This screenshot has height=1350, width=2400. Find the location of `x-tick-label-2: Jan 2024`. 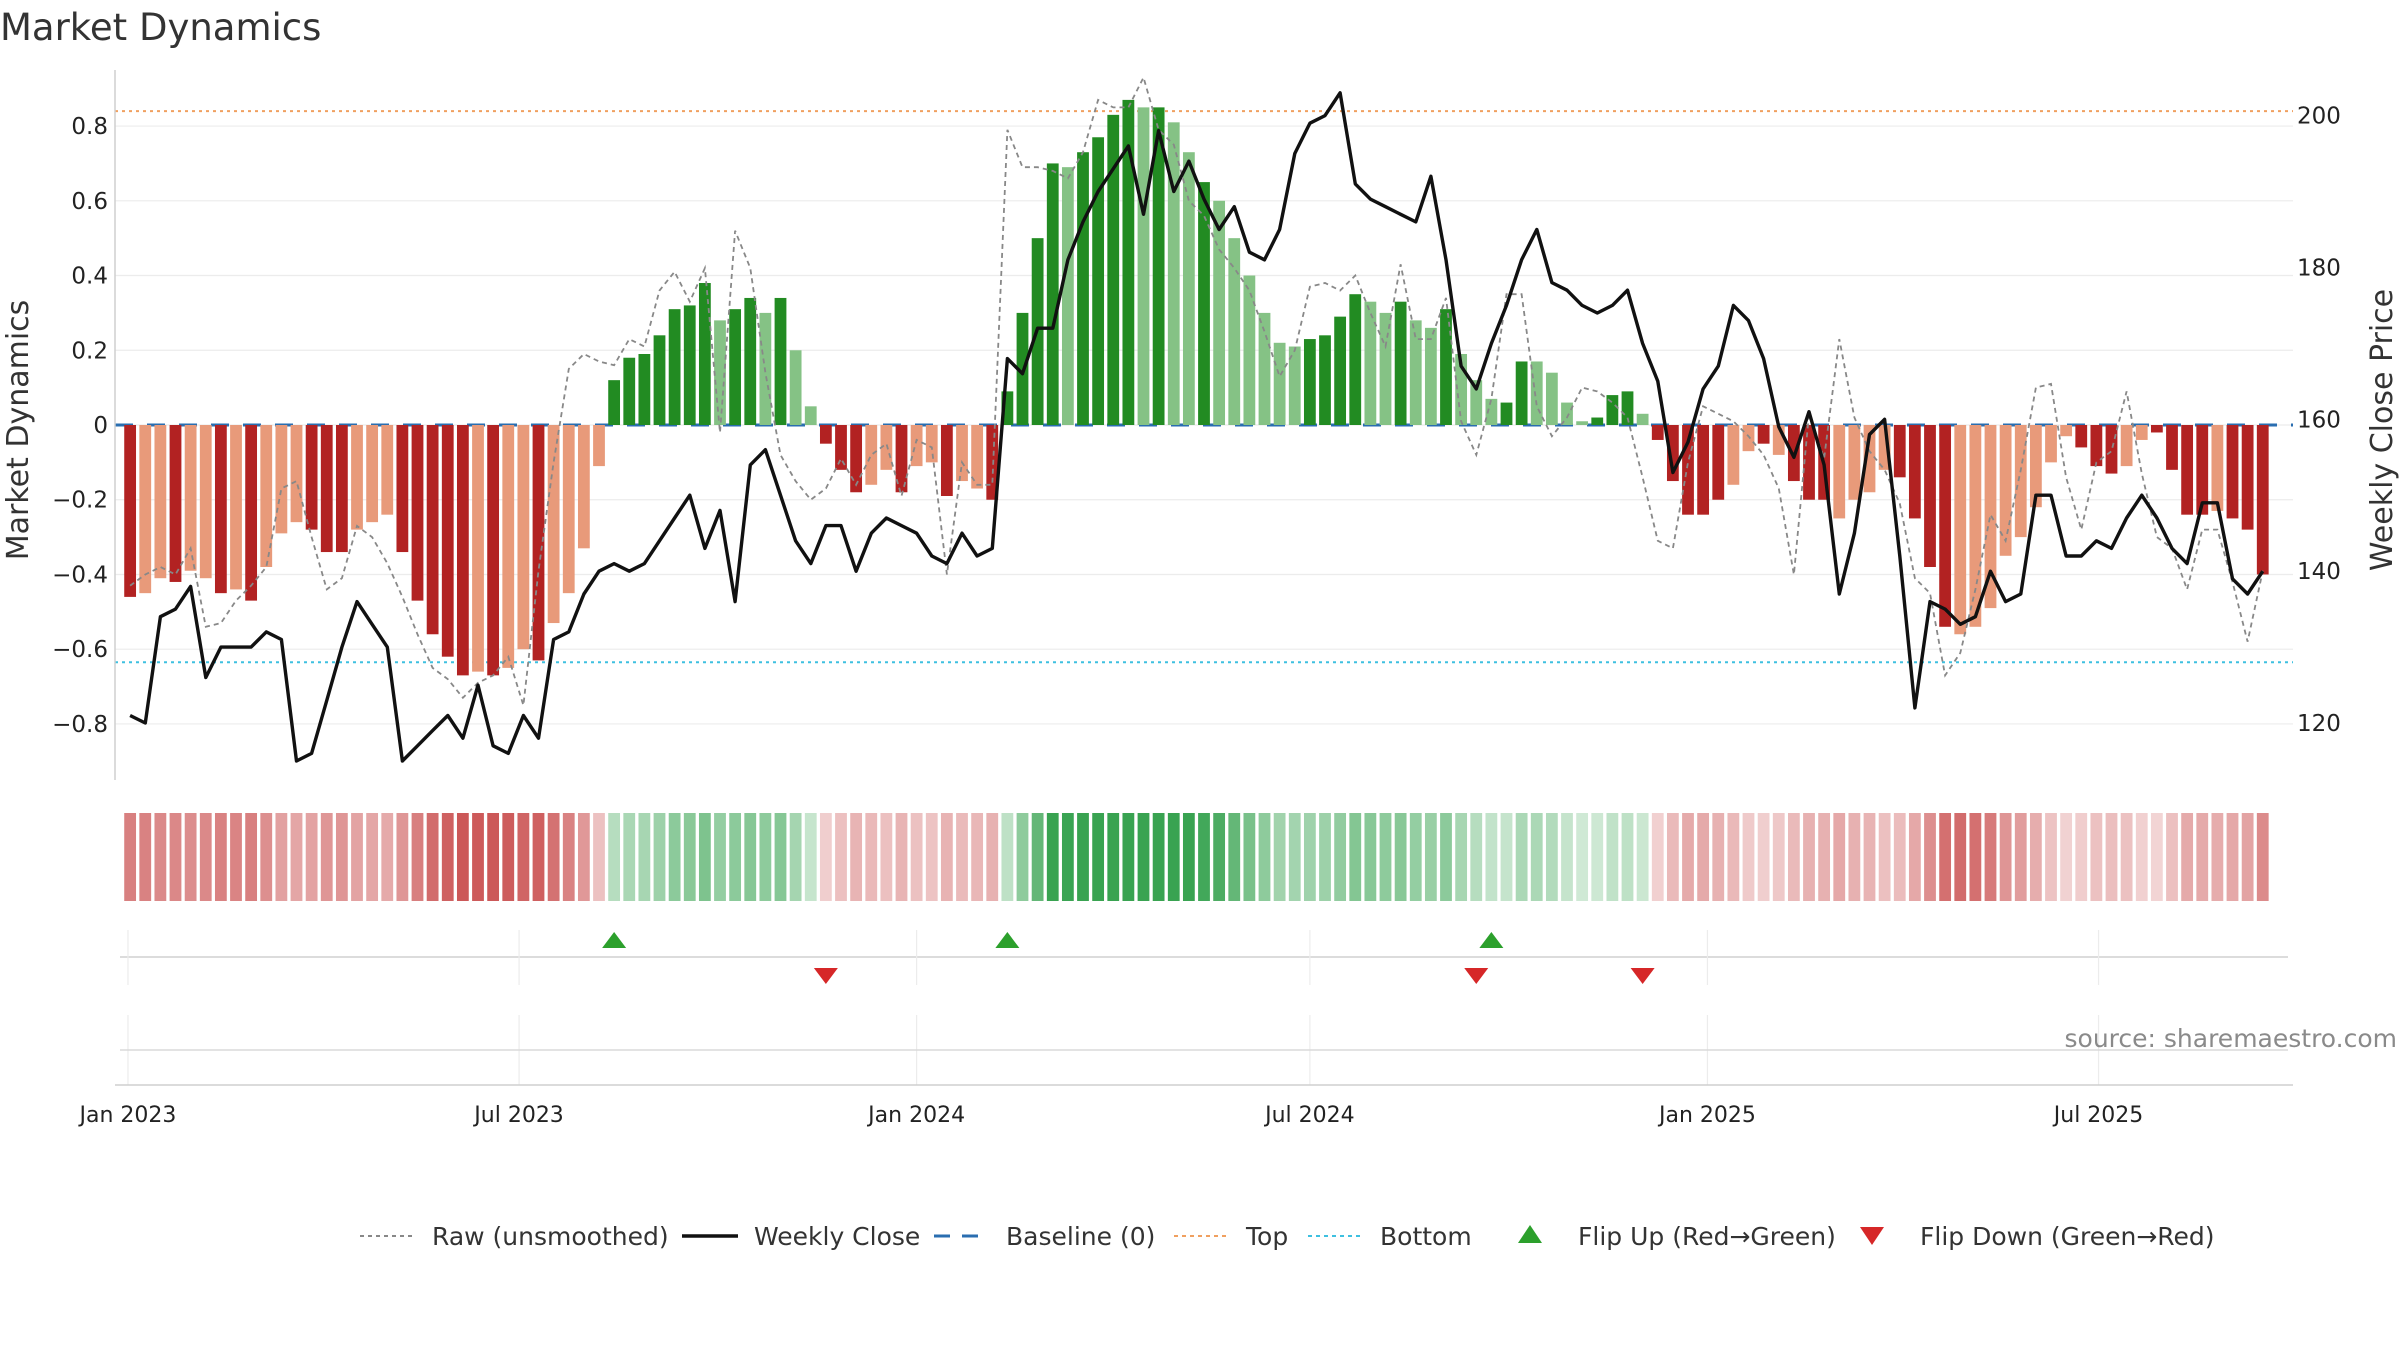

x-tick-label-2: Jan 2024 is located at coordinates (915, 1115).